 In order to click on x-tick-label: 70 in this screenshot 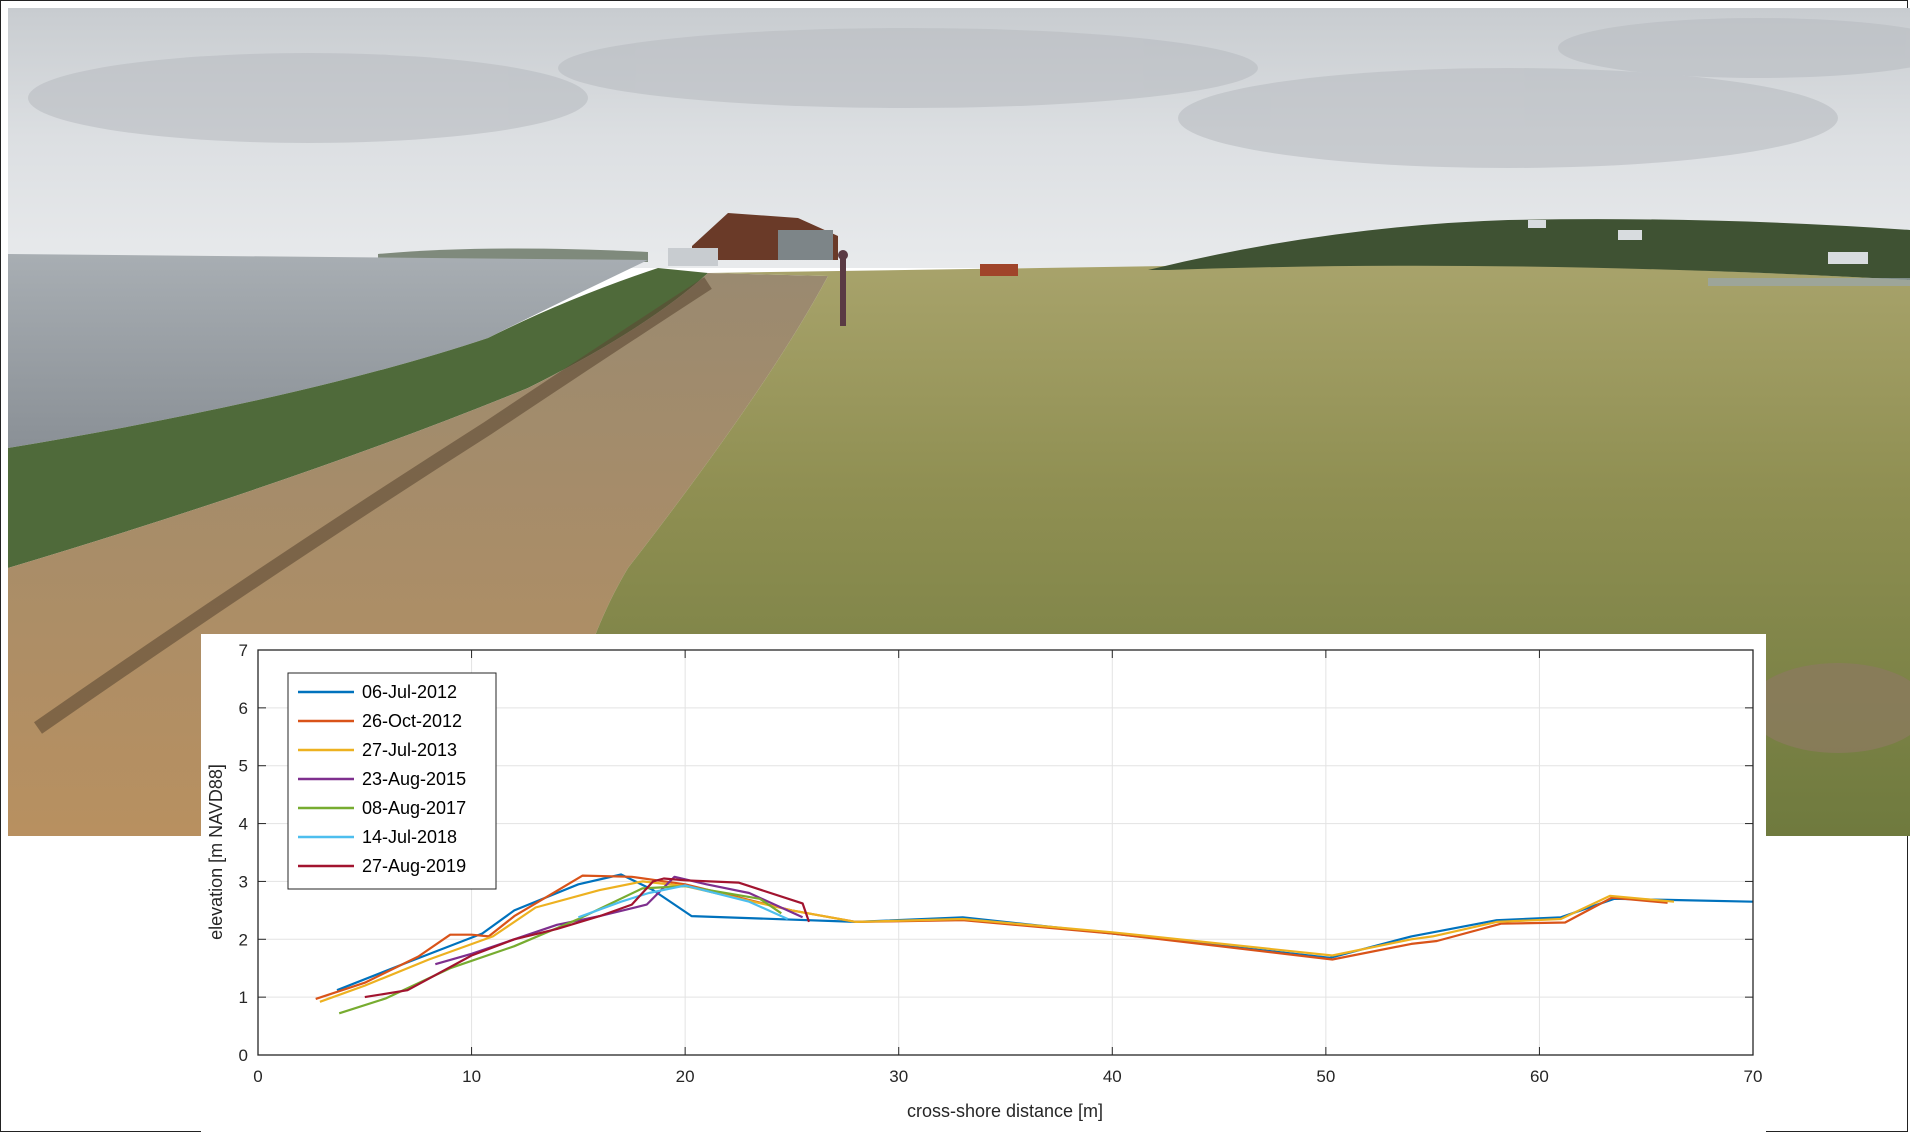, I will do `click(1753, 1076)`.